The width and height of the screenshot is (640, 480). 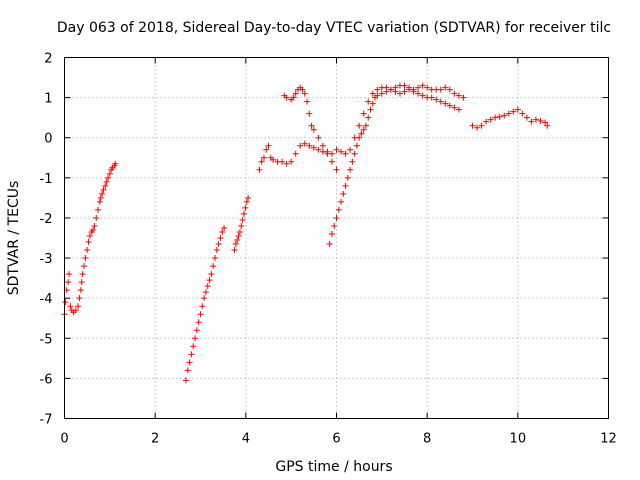 I want to click on x-tick-label: 0, so click(x=64, y=439).